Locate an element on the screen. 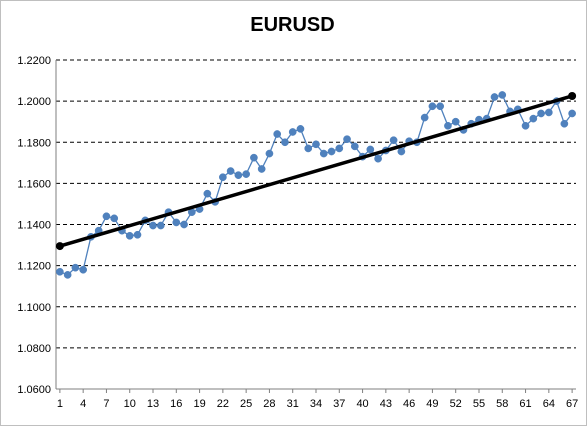 This screenshot has width=587, height=426. x-tick-label: 67 is located at coordinates (572, 404).